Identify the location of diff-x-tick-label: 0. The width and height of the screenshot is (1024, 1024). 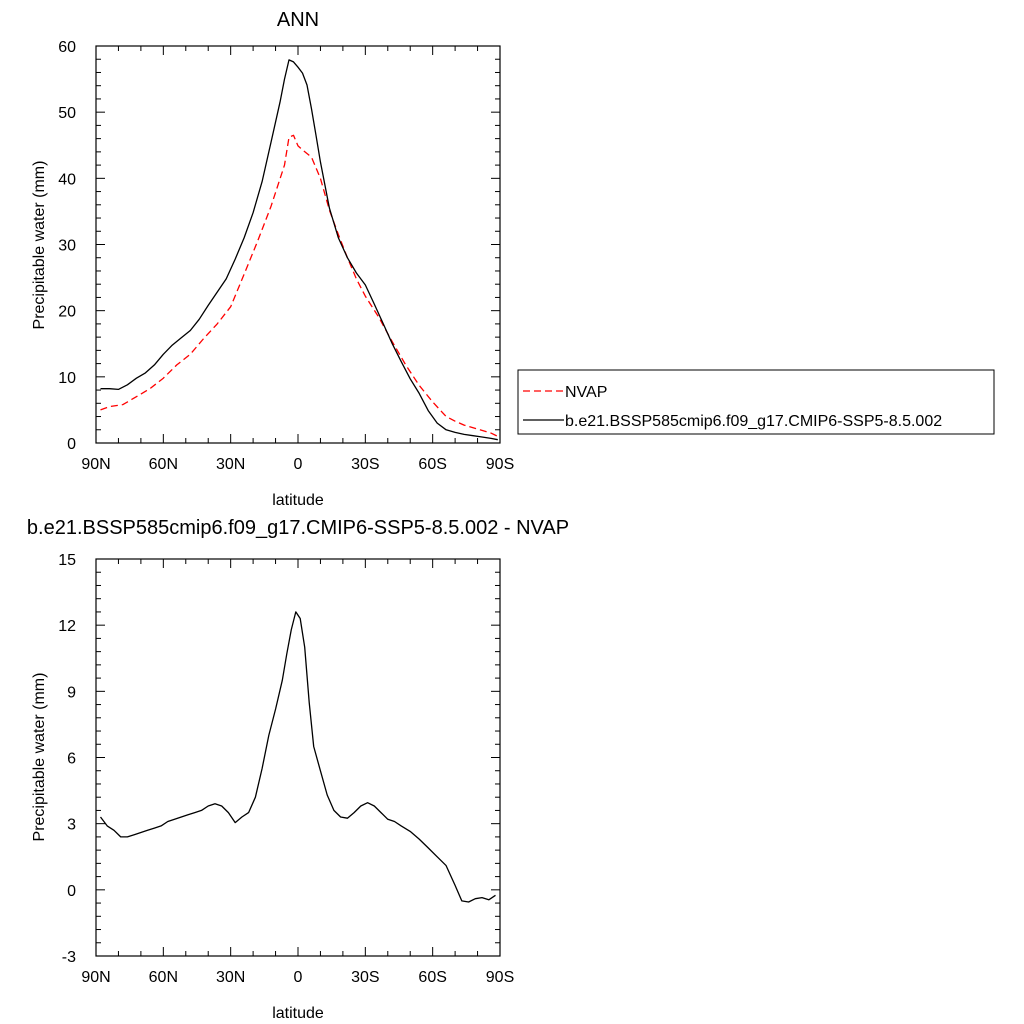
(298, 977).